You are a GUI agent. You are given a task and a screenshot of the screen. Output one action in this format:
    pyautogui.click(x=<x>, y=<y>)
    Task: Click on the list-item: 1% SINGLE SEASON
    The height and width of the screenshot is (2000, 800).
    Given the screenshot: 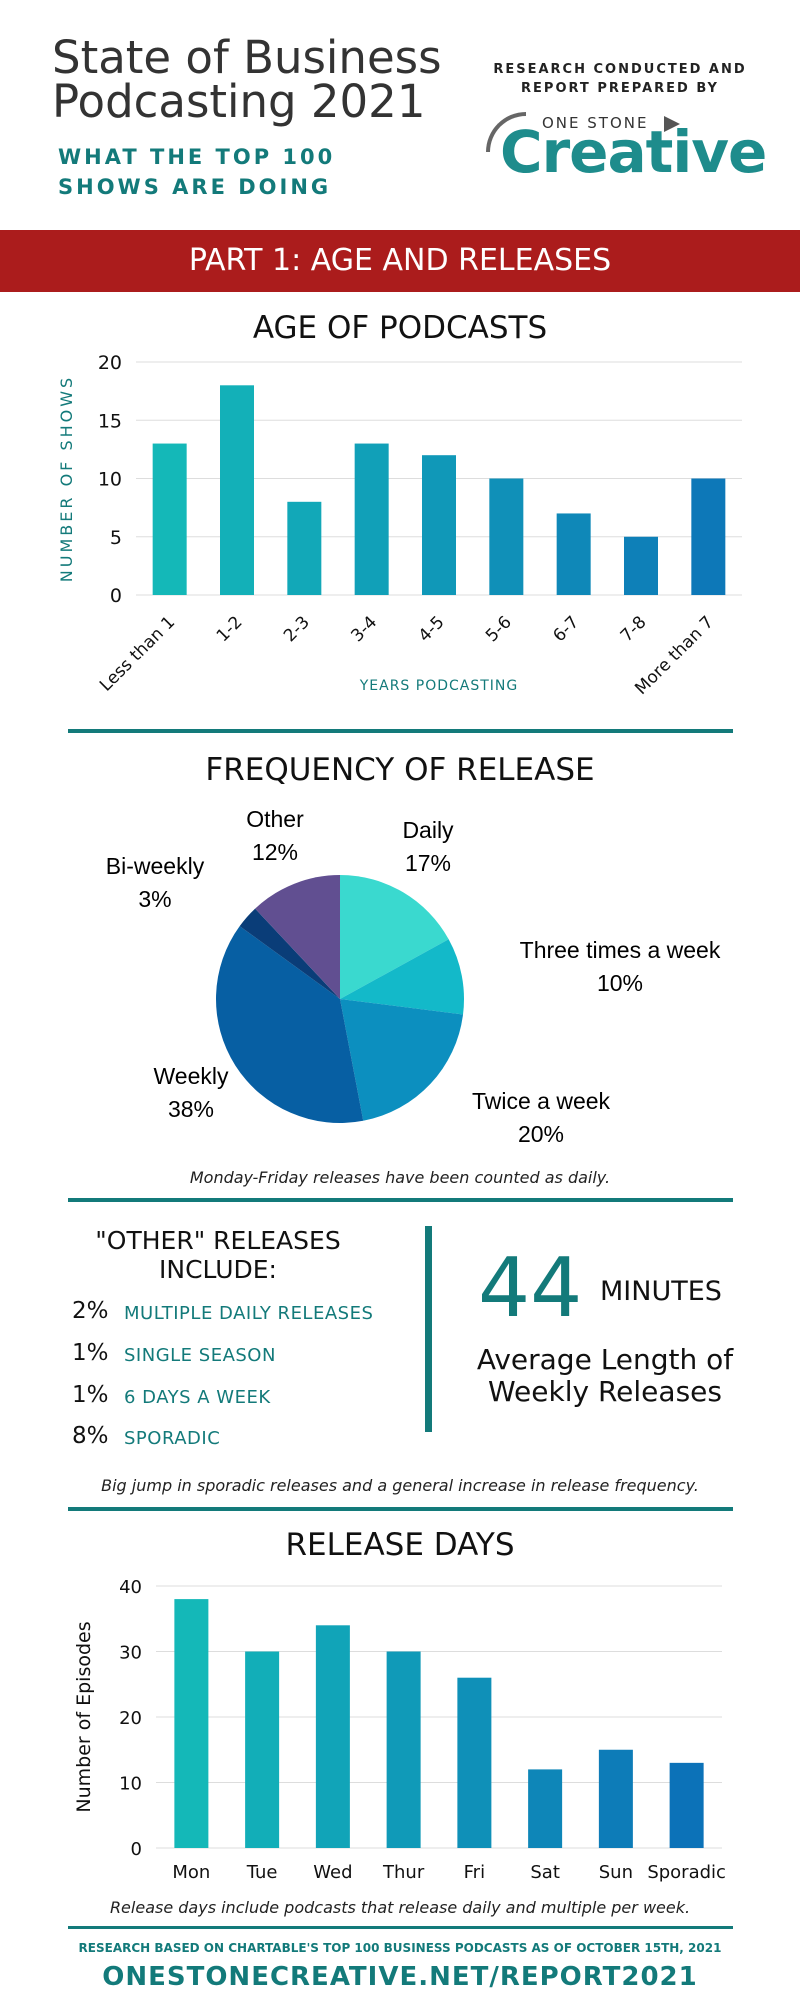 What is the action you would take?
    pyautogui.click(x=242, y=1358)
    